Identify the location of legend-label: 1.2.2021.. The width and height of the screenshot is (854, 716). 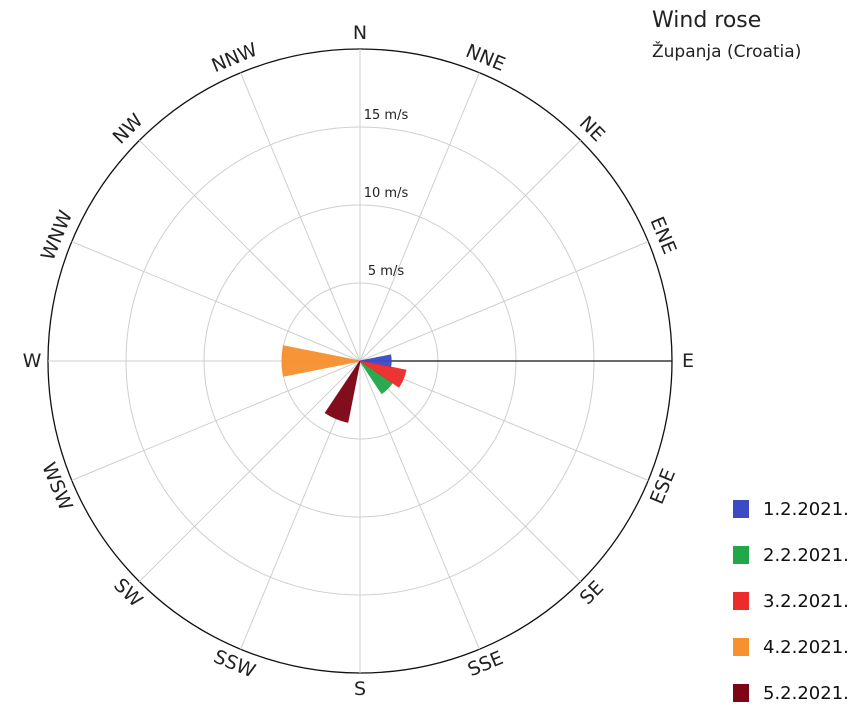
(806, 509).